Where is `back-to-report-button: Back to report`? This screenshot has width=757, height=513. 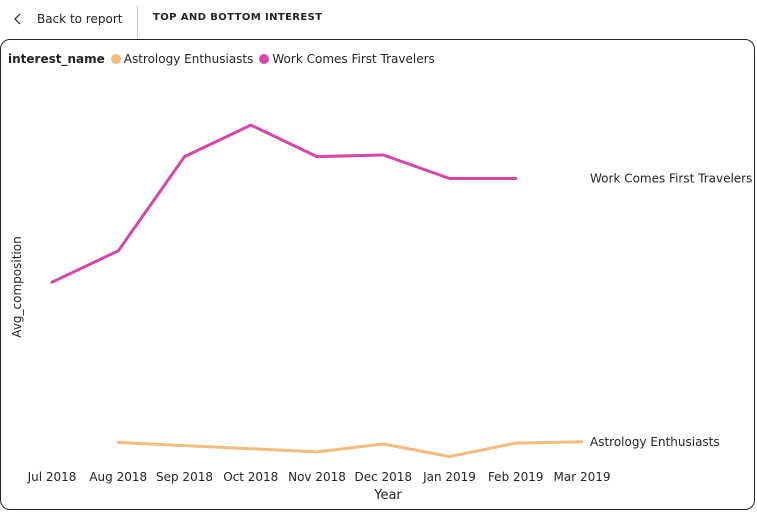 back-to-report-button: Back to report is located at coordinates (65, 19).